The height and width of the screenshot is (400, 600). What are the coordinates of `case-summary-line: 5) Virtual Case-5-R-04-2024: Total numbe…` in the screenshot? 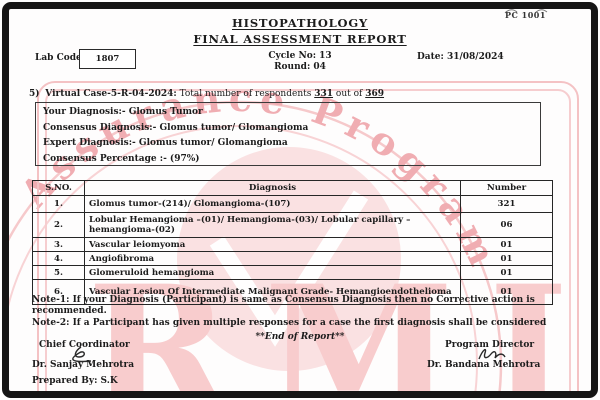 It's located at (299, 94).